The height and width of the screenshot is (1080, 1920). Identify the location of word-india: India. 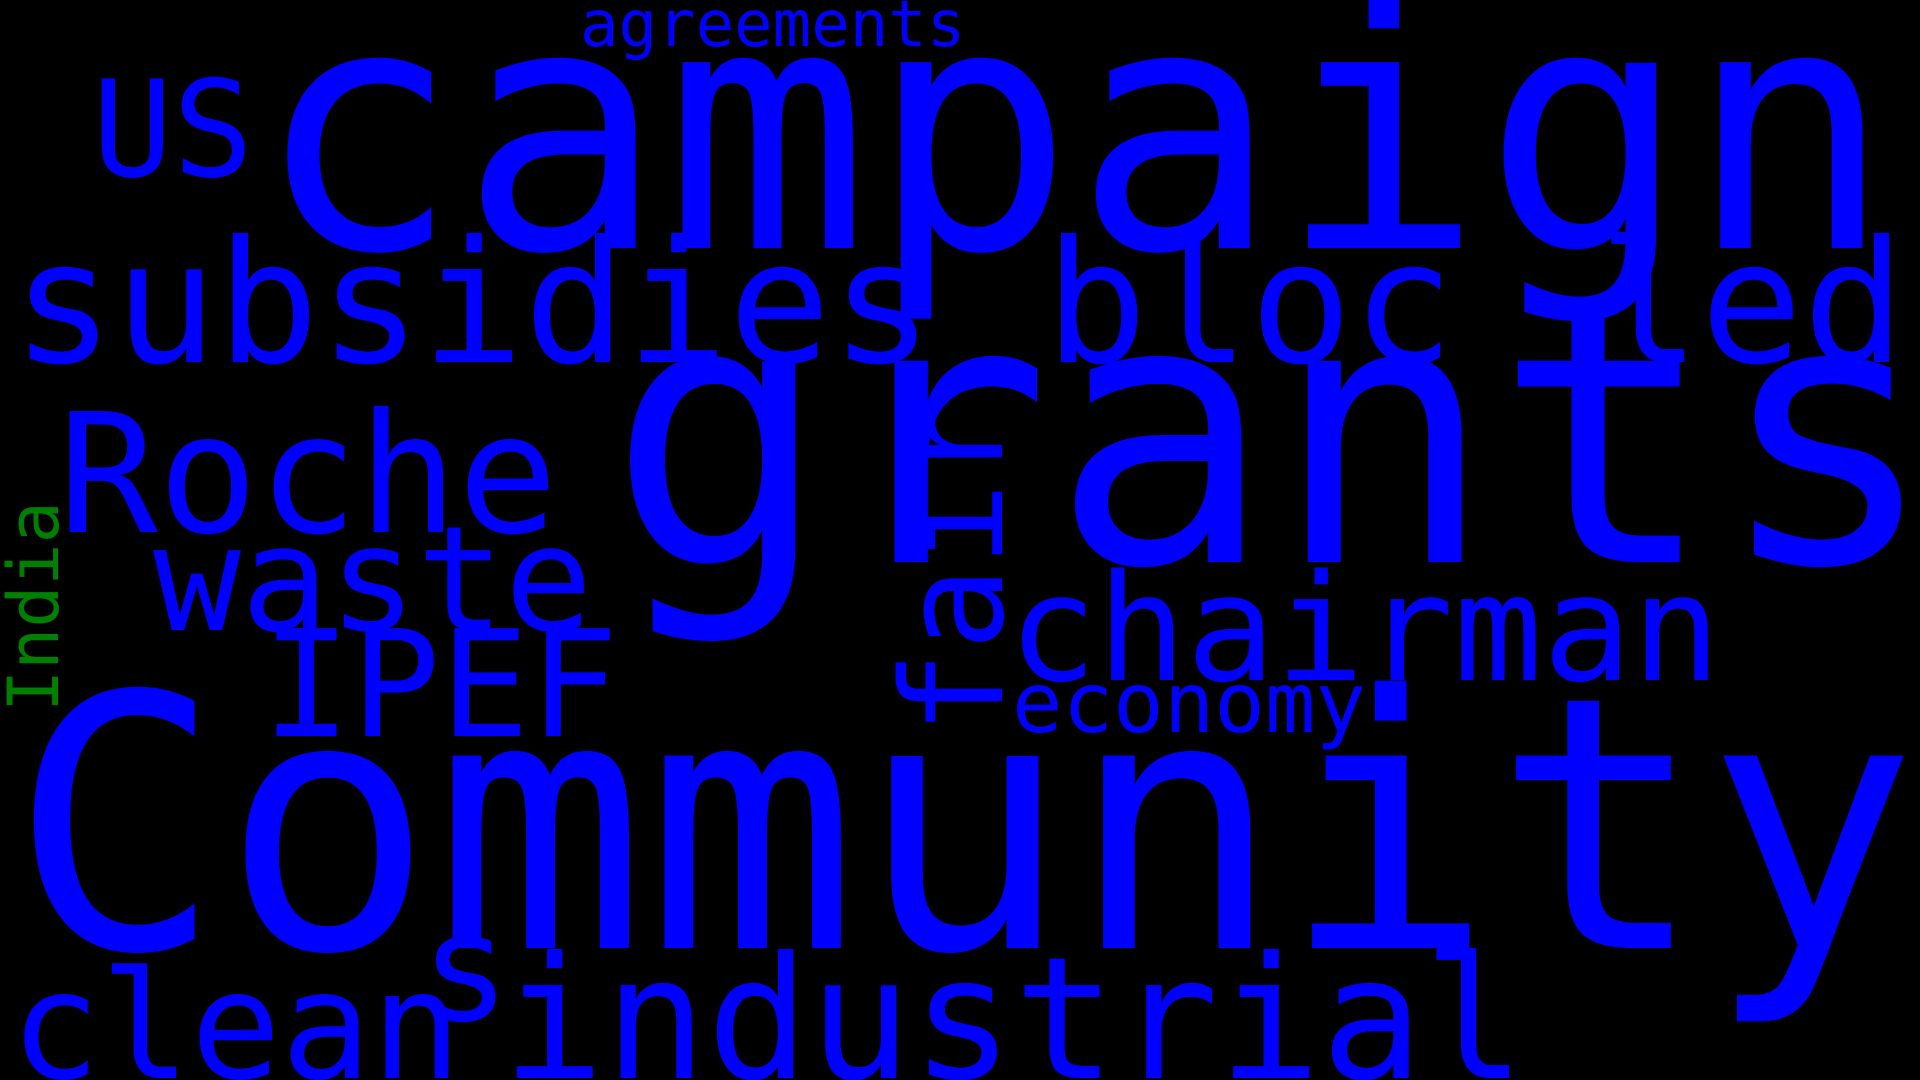
(37, 606).